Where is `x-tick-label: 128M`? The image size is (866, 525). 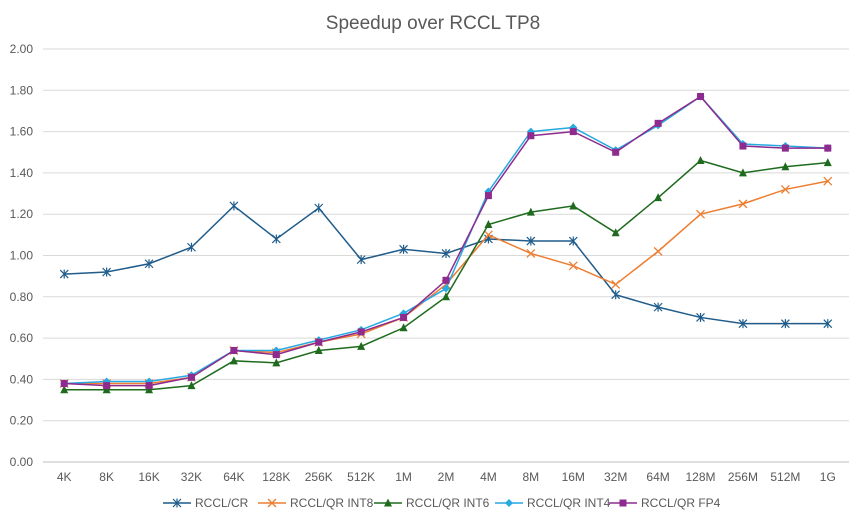 x-tick-label: 128M is located at coordinates (701, 477).